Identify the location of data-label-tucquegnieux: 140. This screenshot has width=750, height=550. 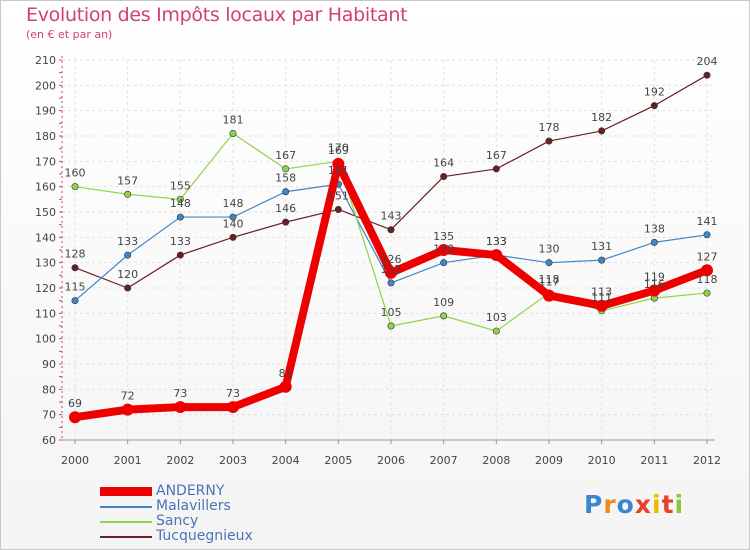
(233, 223).